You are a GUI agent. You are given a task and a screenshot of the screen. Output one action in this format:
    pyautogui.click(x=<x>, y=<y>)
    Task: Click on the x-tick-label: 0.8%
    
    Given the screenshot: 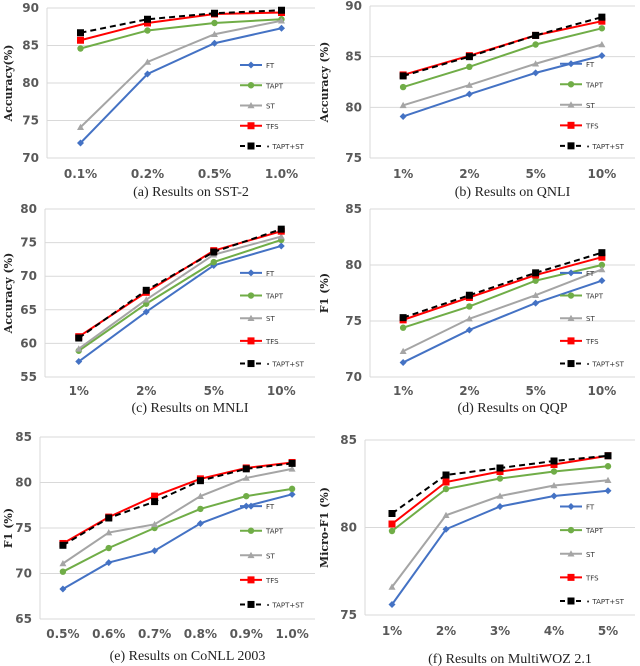 What is the action you would take?
    pyautogui.click(x=200, y=634)
    